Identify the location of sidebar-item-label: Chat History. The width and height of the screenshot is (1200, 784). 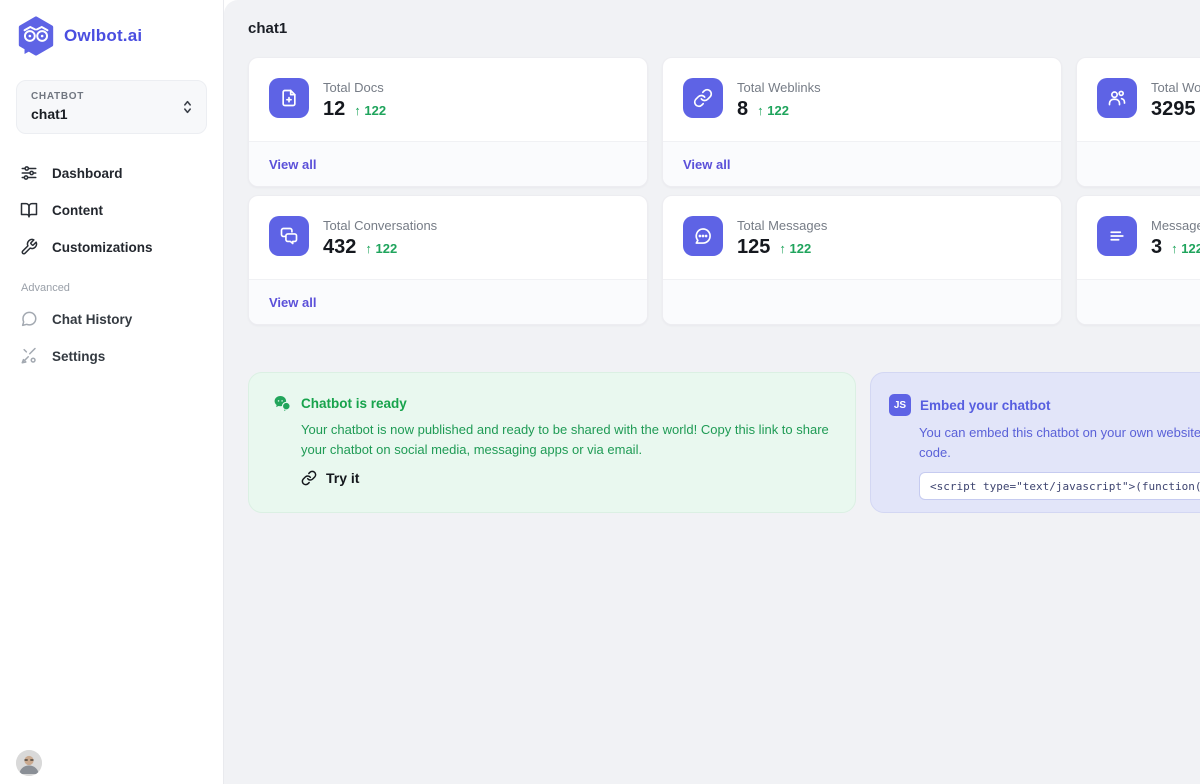
(92, 319).